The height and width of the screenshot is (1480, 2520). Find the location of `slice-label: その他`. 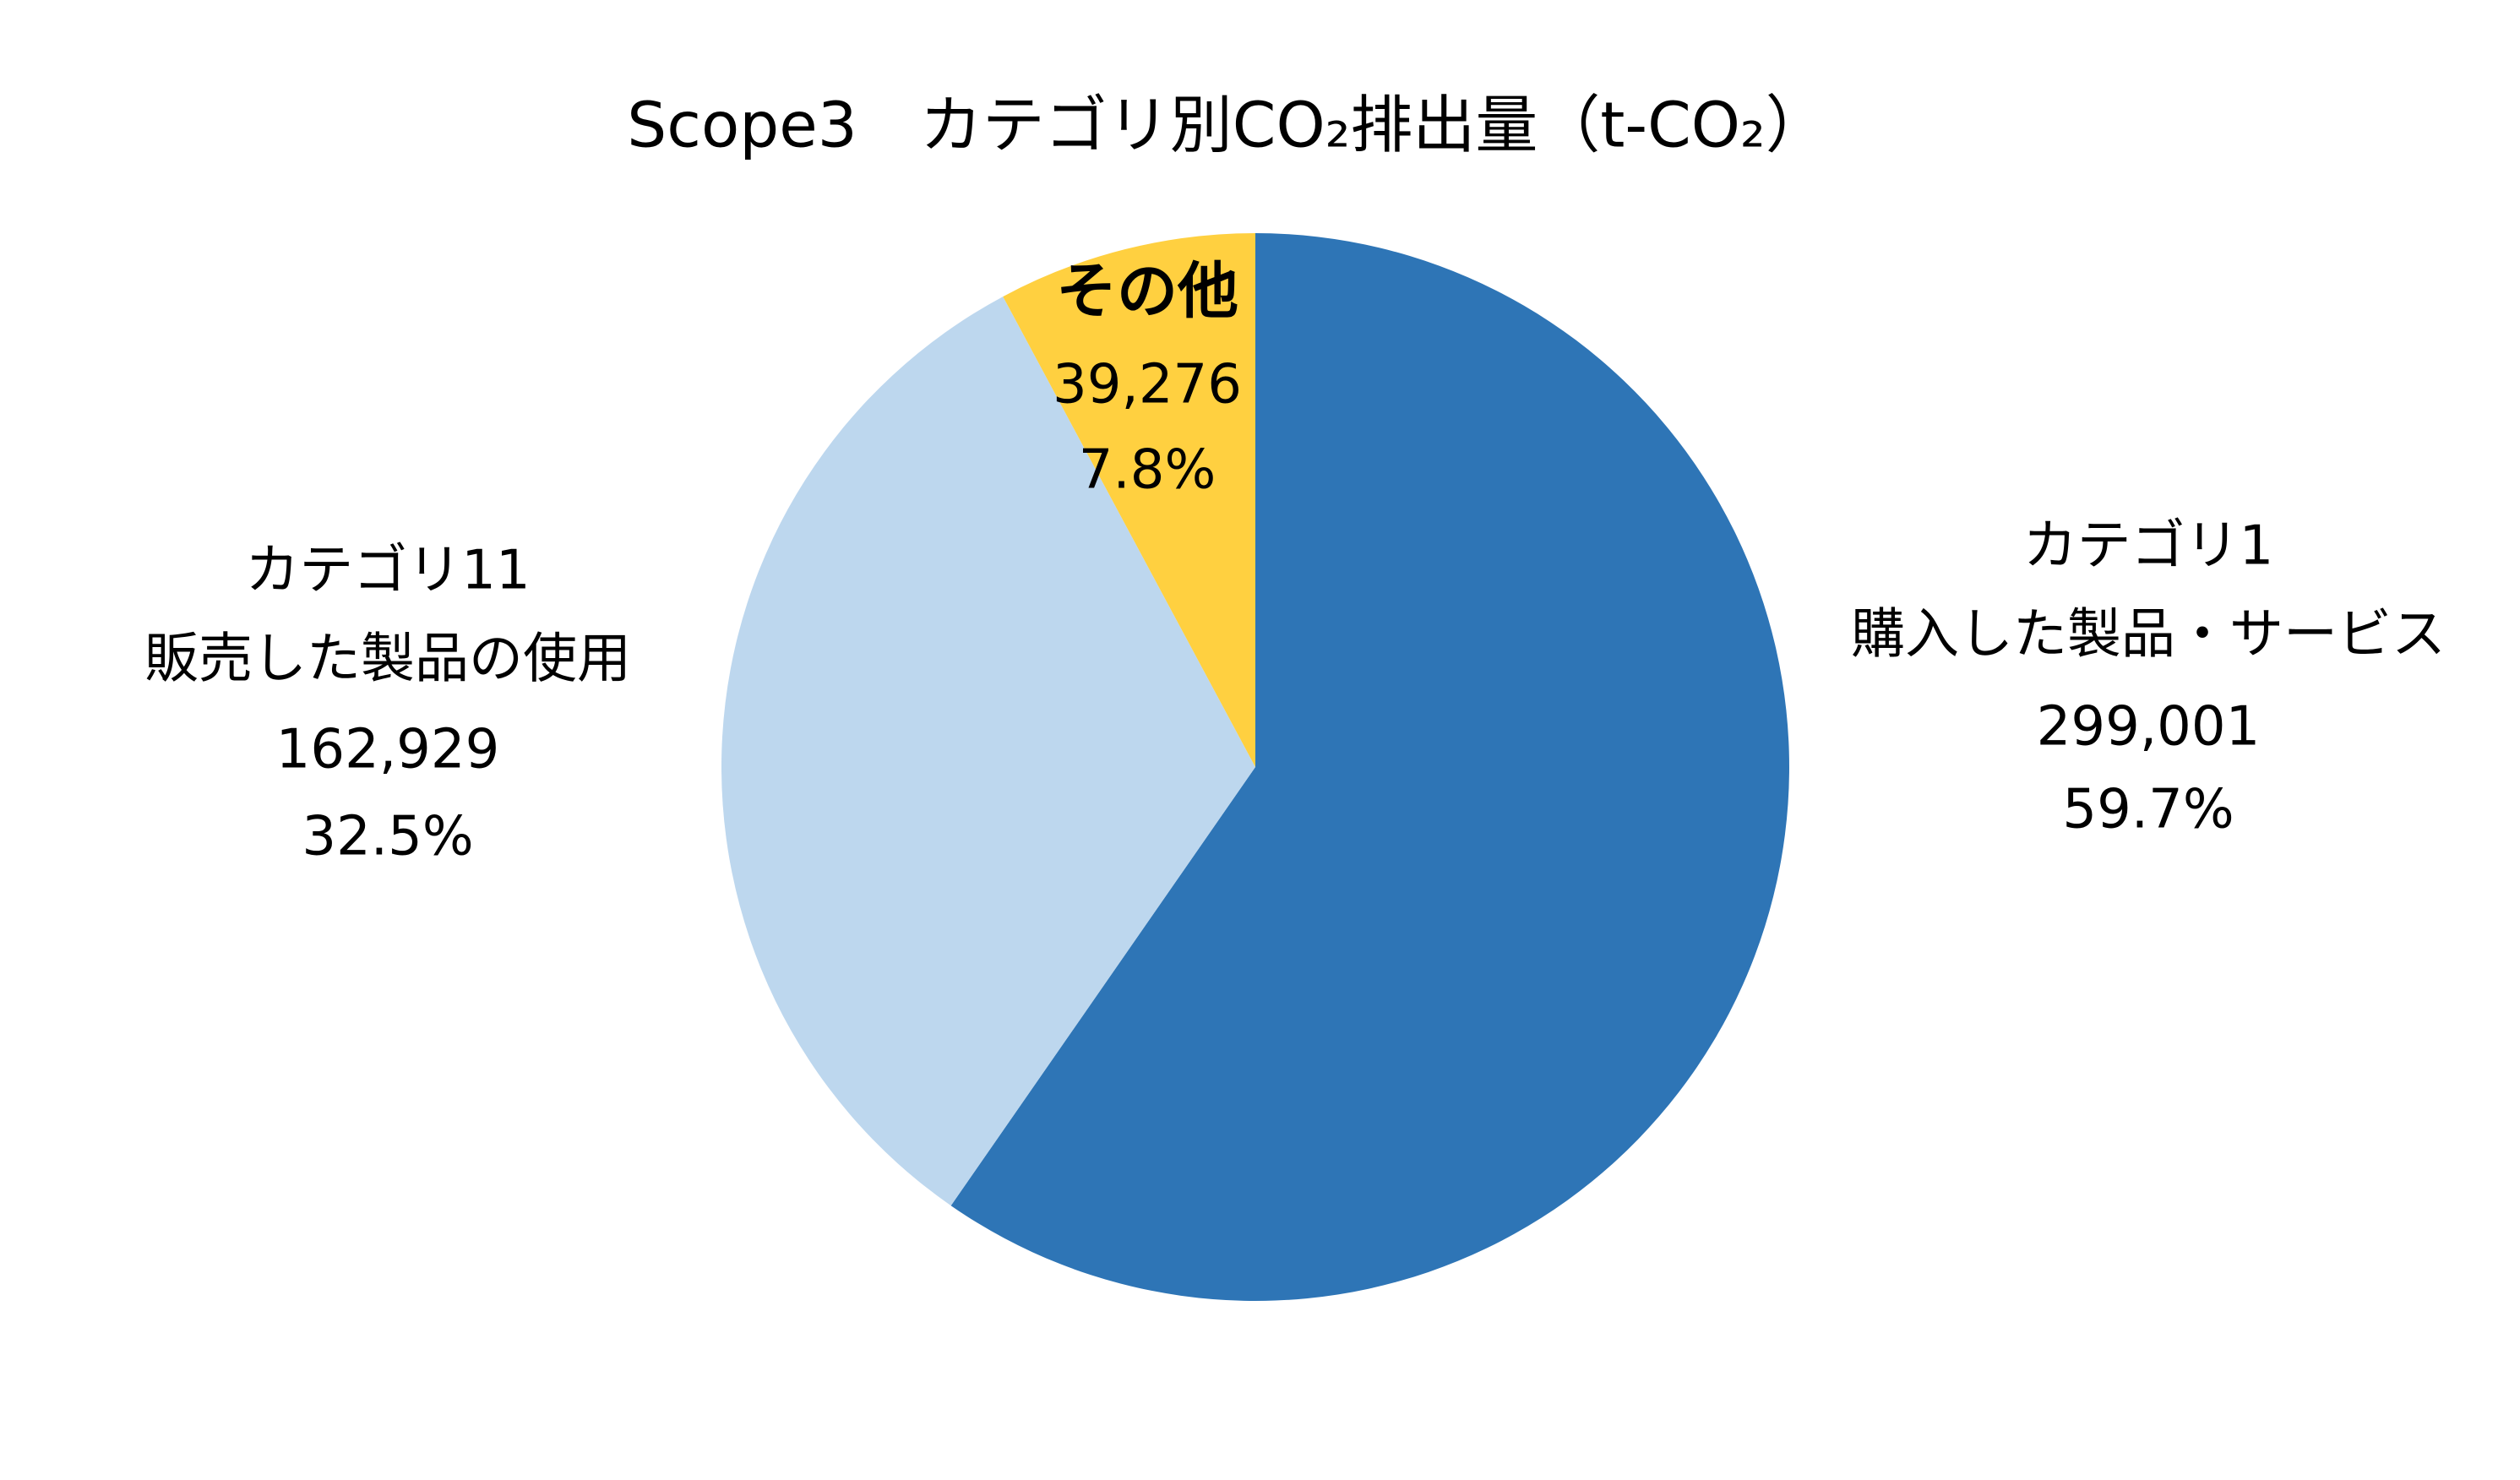

slice-label: その他 is located at coordinates (1147, 291).